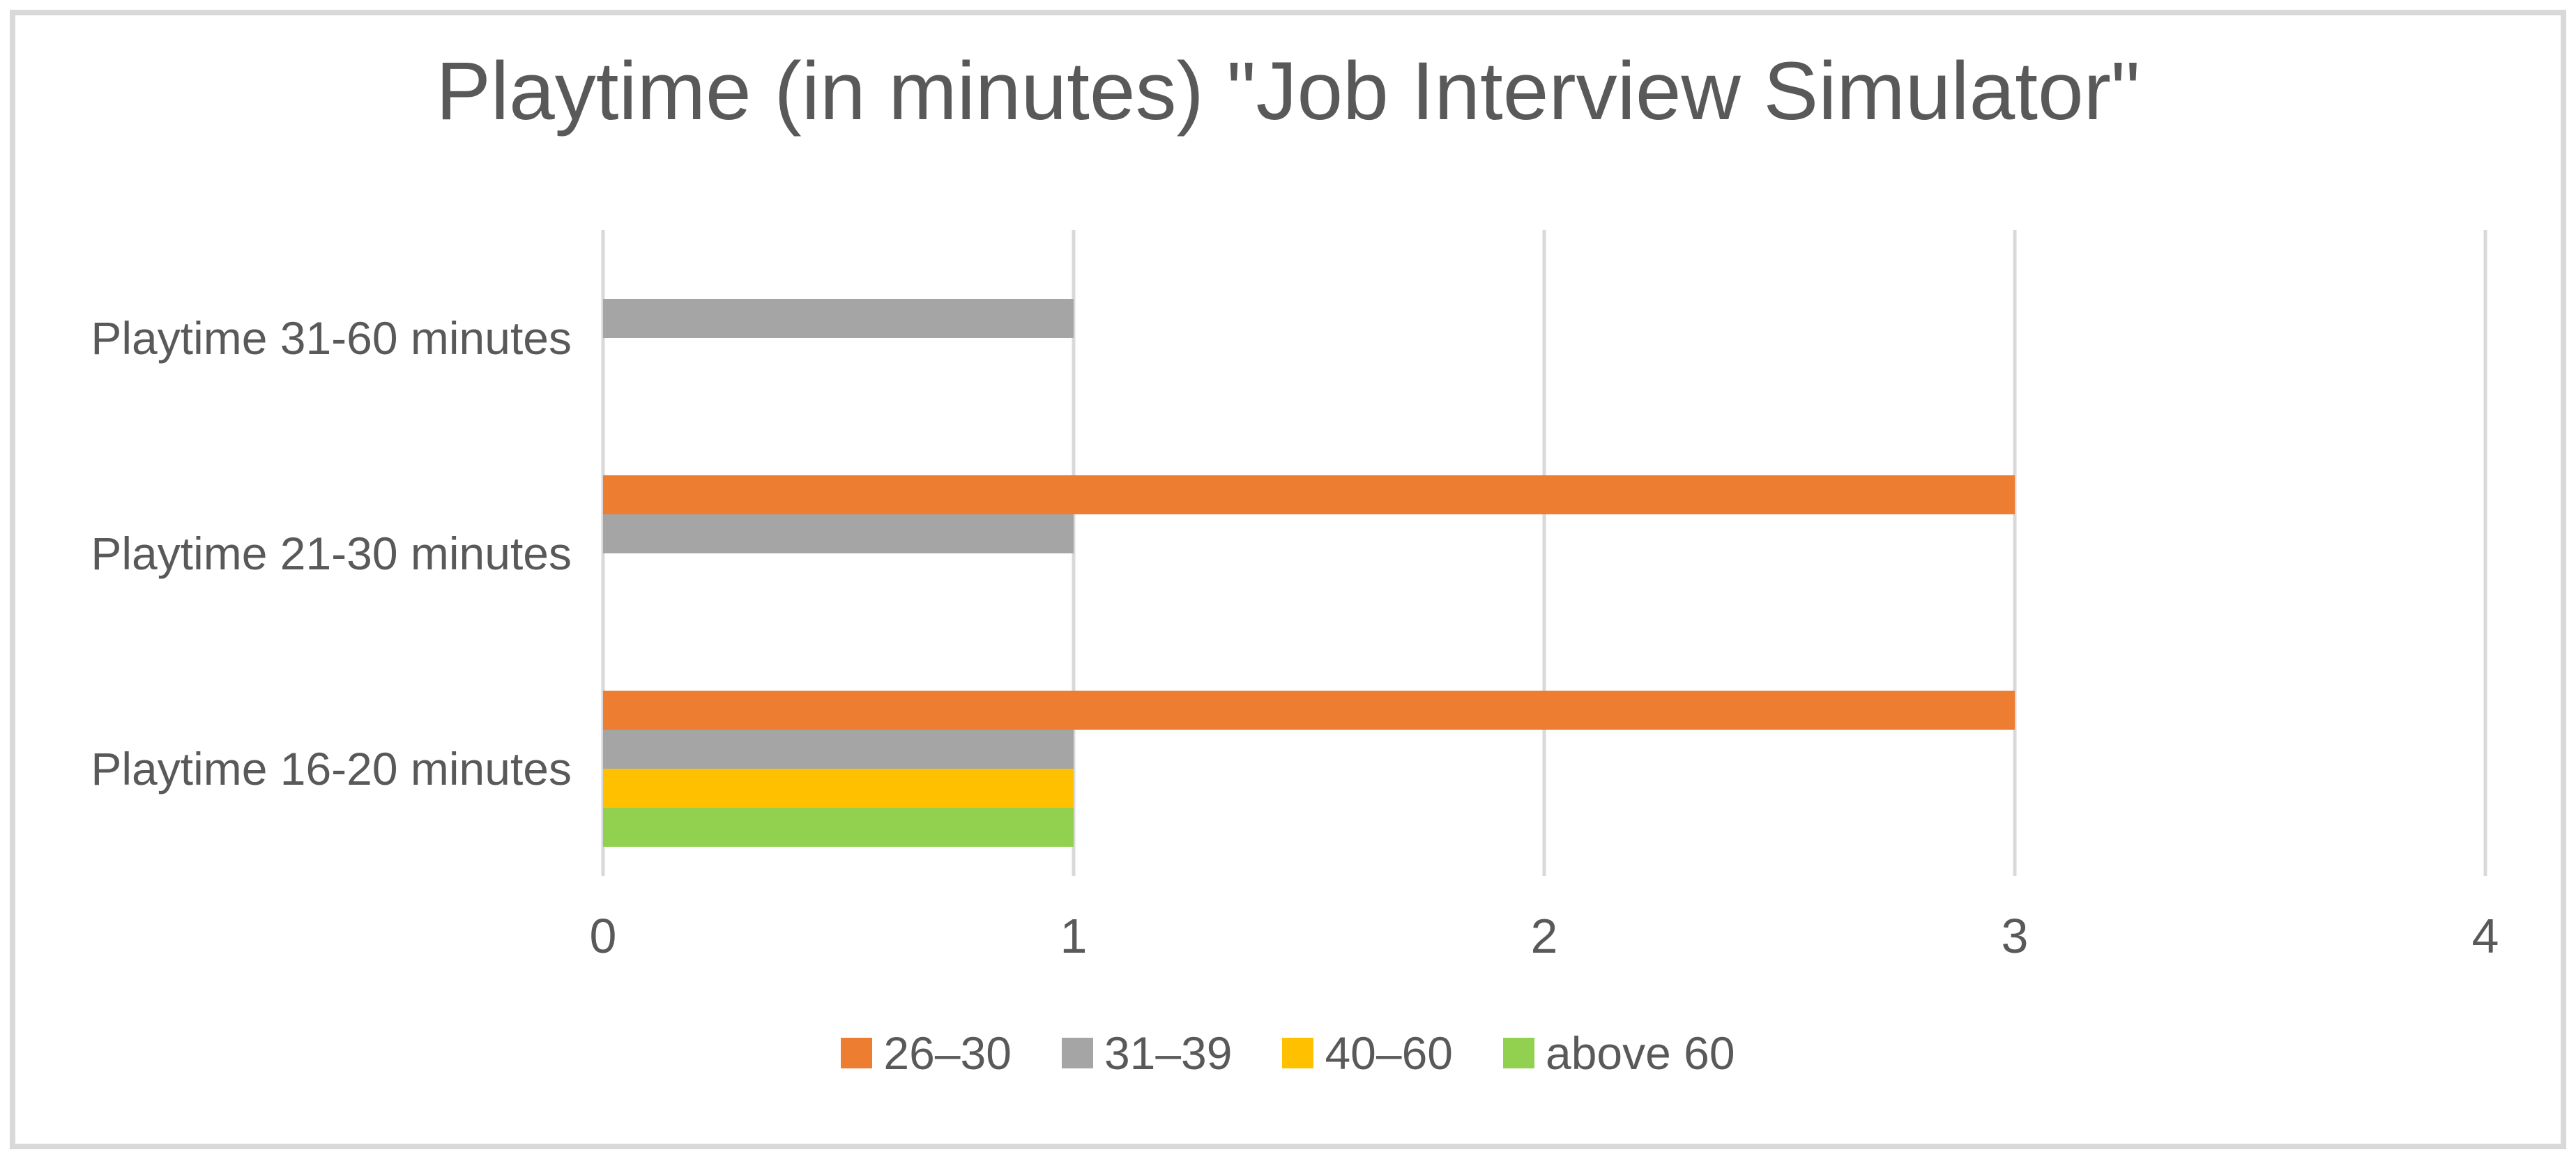 The width and height of the screenshot is (2576, 1159). What do you see at coordinates (839, 533) in the screenshot?
I see `bar-31–39-Playtime 21-30 minutes` at bounding box center [839, 533].